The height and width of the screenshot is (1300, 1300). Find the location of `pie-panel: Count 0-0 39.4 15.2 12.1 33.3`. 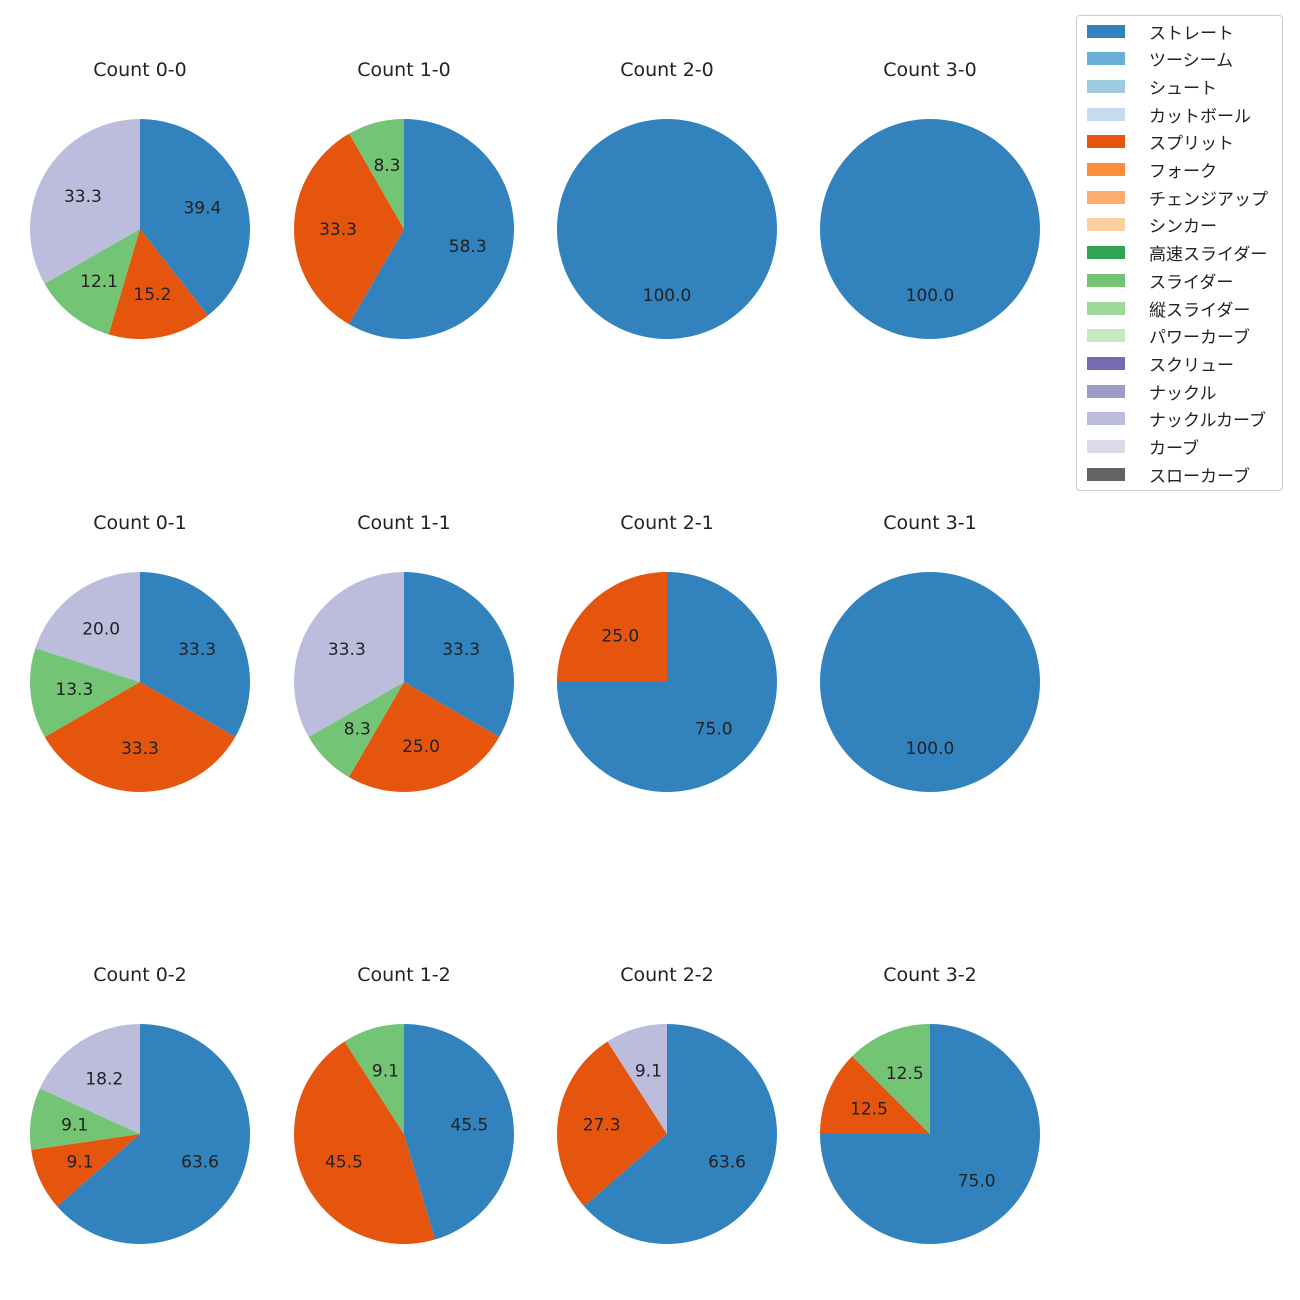

pie-panel: Count 0-0 39.4 15.2 12.1 33.3 is located at coordinates (140, 199).